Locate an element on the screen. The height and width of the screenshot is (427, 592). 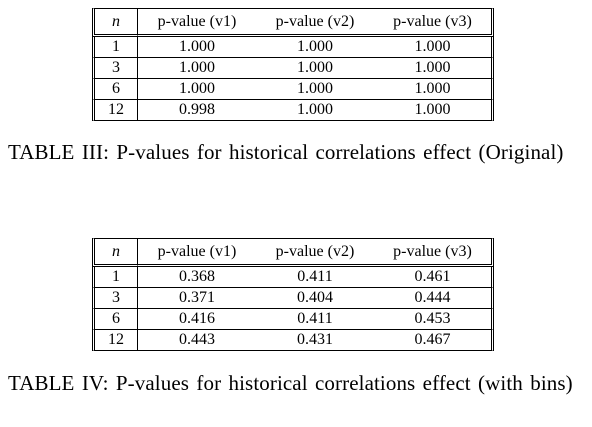
table-row: 3 1.000 1.000 1.000 is located at coordinates (293, 68).